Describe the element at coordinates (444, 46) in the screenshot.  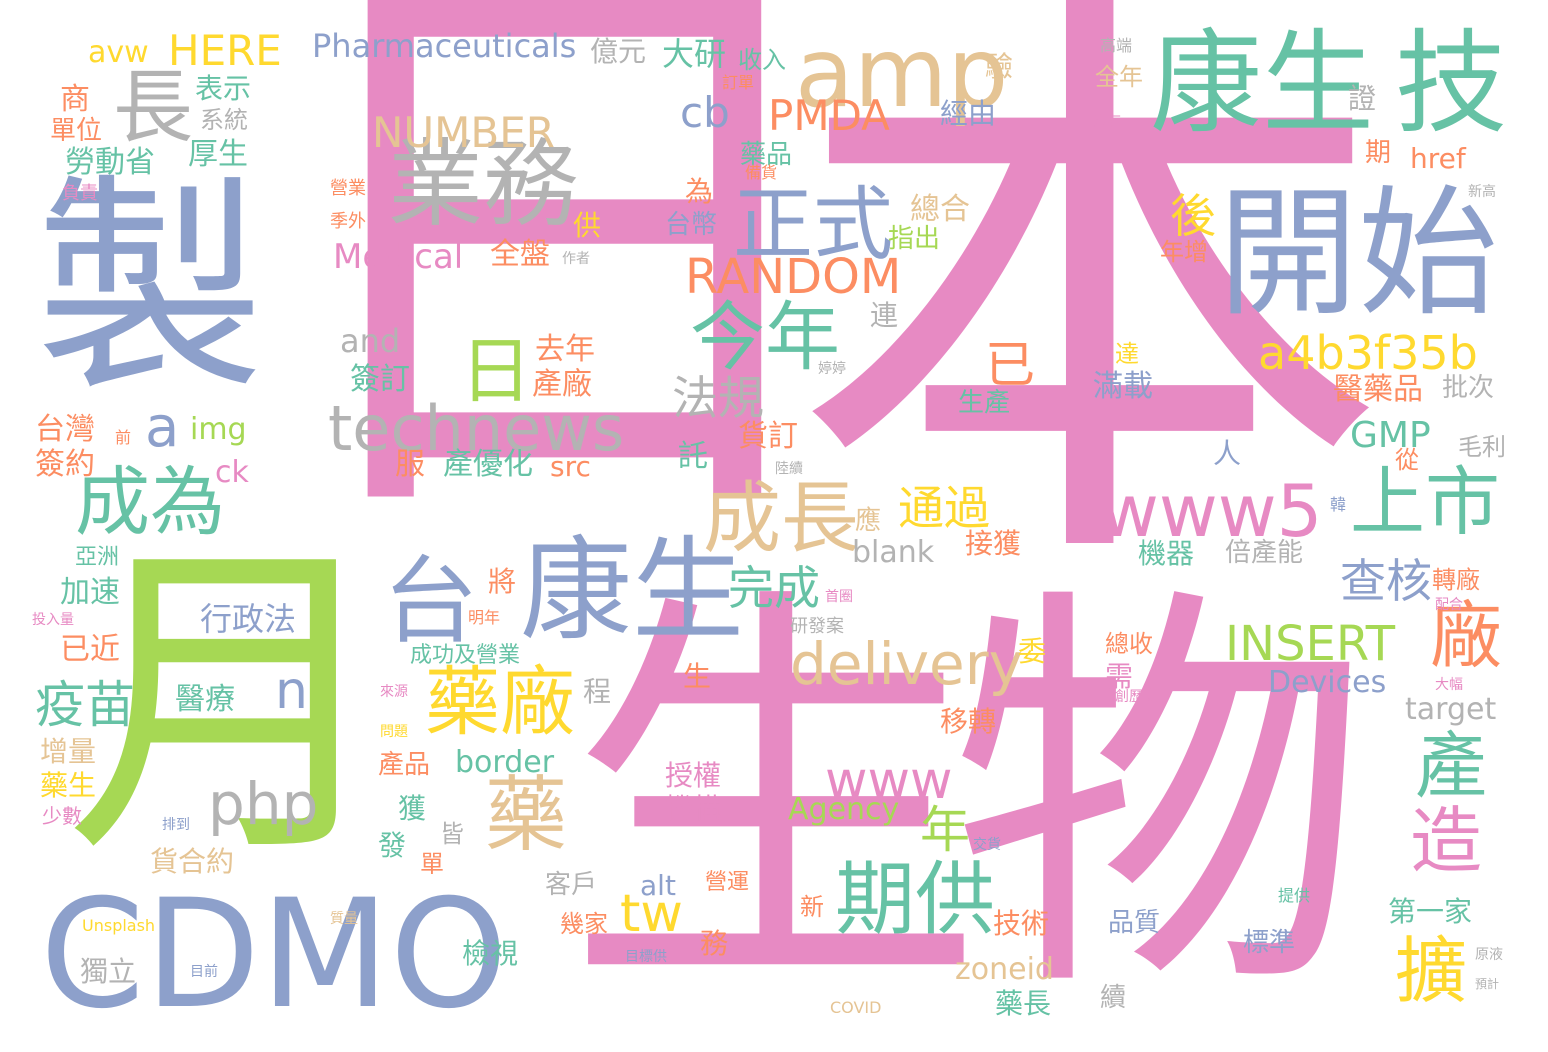
I see `word: Pharmaceuticals` at that location.